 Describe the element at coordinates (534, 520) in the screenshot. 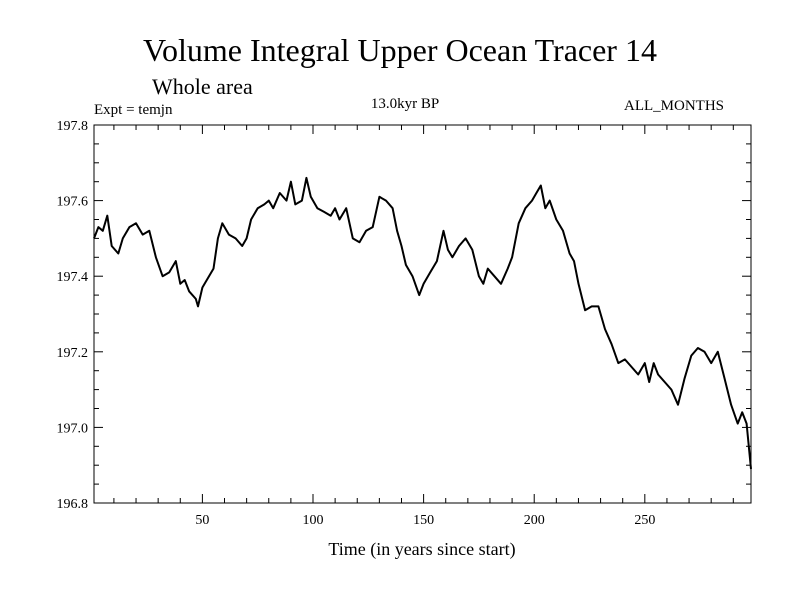

I see `x-tick-label: 200` at that location.